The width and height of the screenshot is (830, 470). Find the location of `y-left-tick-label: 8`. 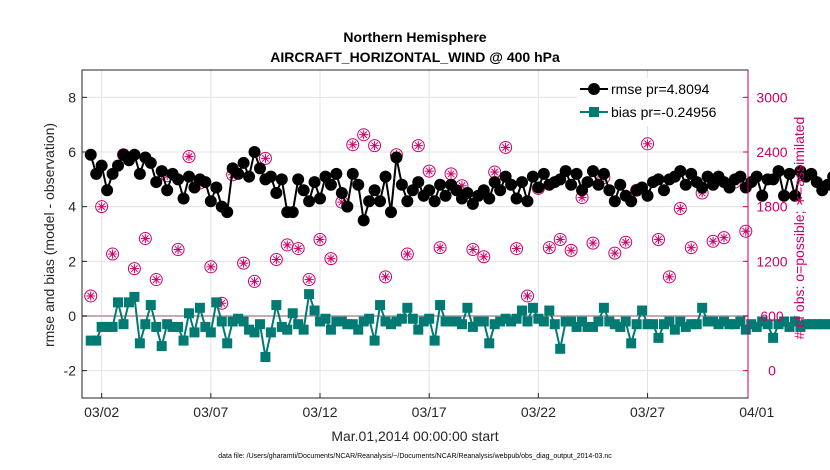

y-left-tick-label: 8 is located at coordinates (72, 97).